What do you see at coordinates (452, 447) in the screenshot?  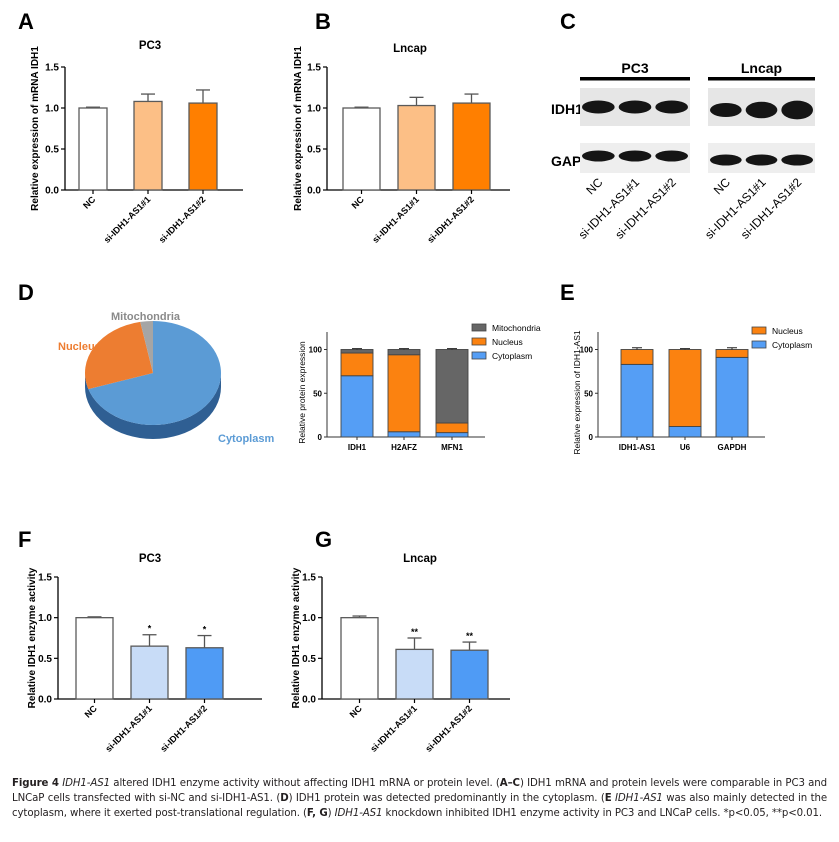 I see `x-tick-label: MFN1` at bounding box center [452, 447].